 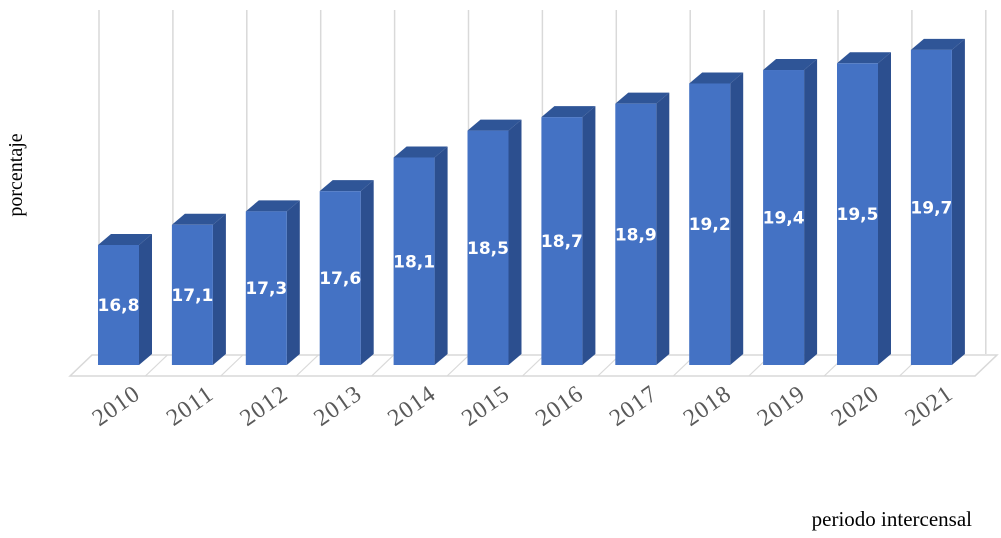 I want to click on bar: 19,2, so click(x=716, y=218).